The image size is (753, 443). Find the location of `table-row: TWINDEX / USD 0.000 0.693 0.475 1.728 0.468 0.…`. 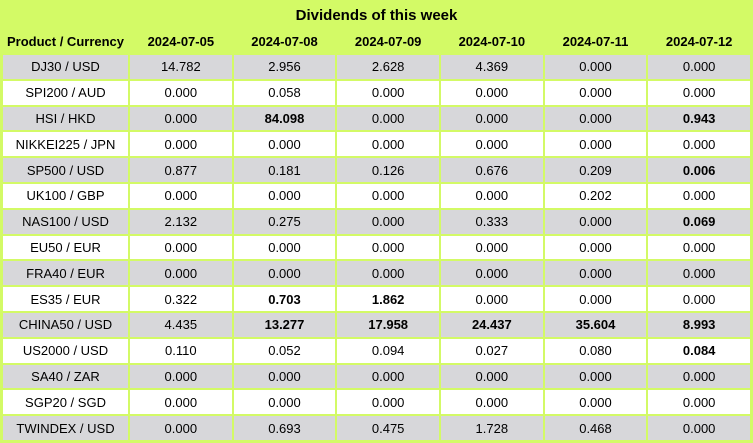

table-row: TWINDEX / USD 0.000 0.693 0.475 1.728 0.468 0.… is located at coordinates (376, 428).